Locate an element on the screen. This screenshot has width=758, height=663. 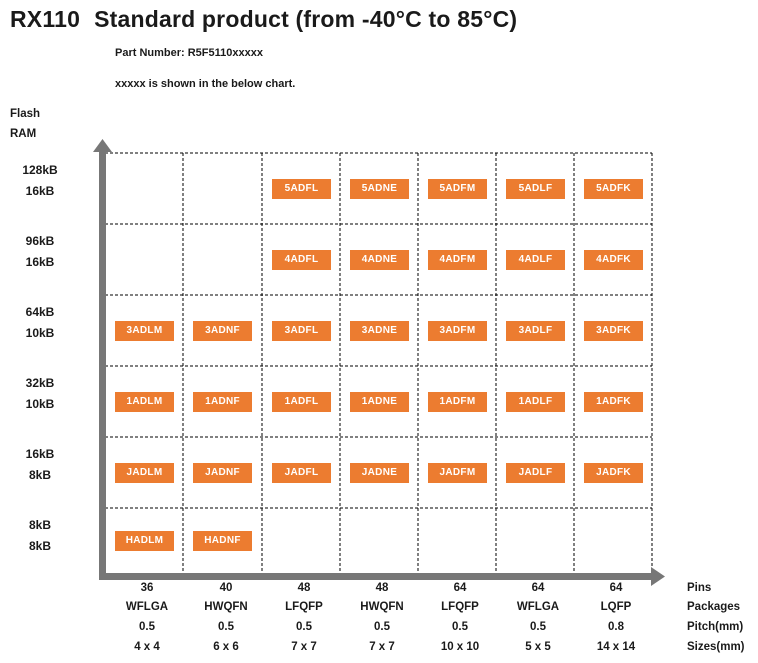
package-size: 10 x 10 is located at coordinates (460, 647).